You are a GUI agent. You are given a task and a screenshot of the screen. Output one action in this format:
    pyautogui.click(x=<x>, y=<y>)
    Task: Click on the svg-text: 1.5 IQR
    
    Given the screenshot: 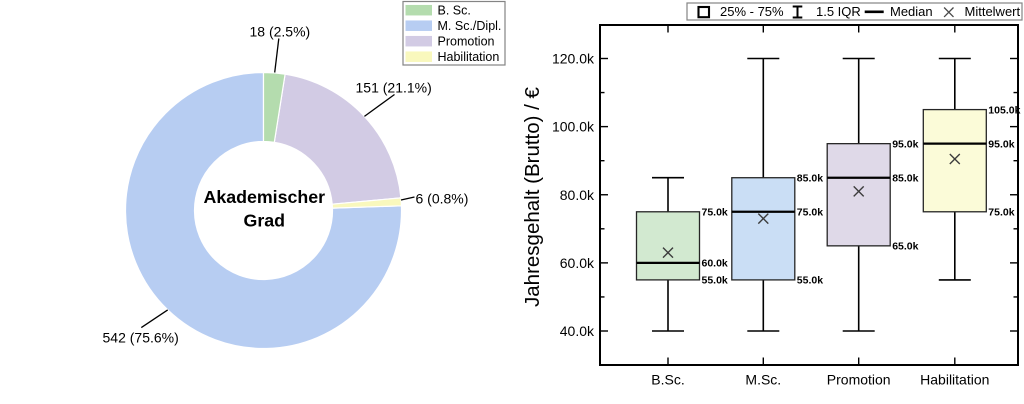 What is the action you would take?
    pyautogui.click(x=838, y=11)
    